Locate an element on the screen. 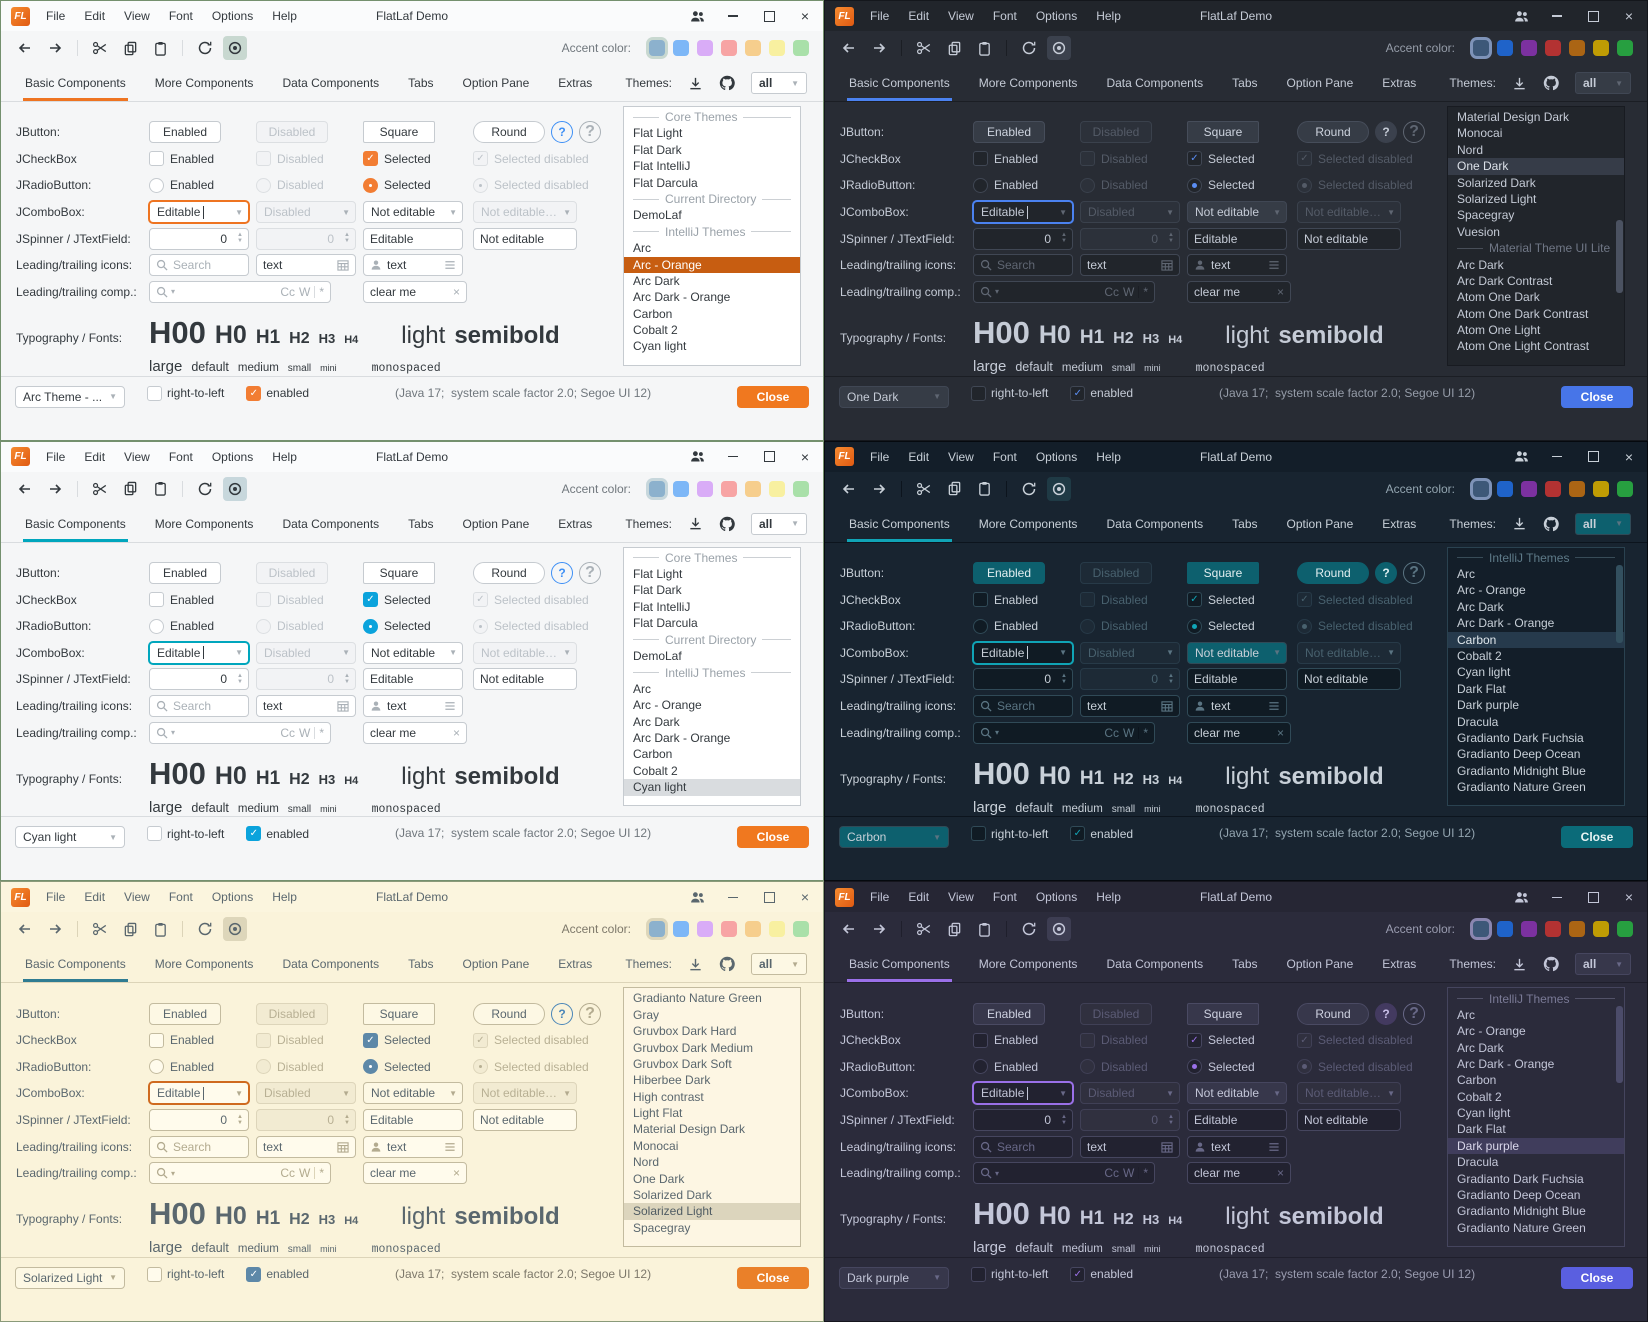 This screenshot has width=1648, height=1322. theme-list-item: Cyan light is located at coordinates (712, 787).